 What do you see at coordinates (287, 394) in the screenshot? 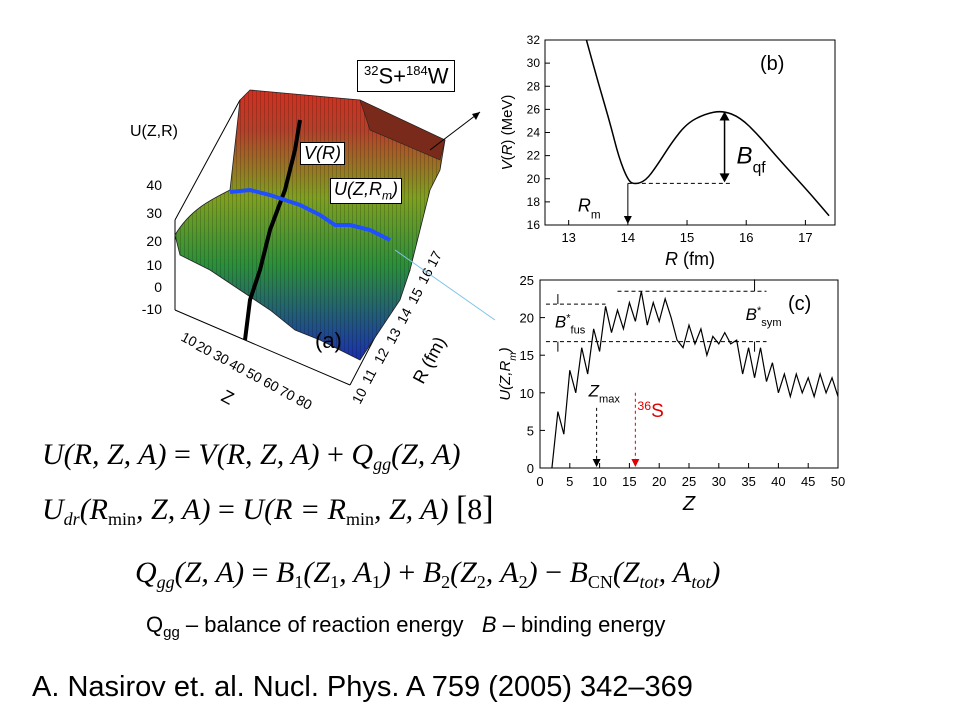
I see `svg-text: 70` at bounding box center [287, 394].